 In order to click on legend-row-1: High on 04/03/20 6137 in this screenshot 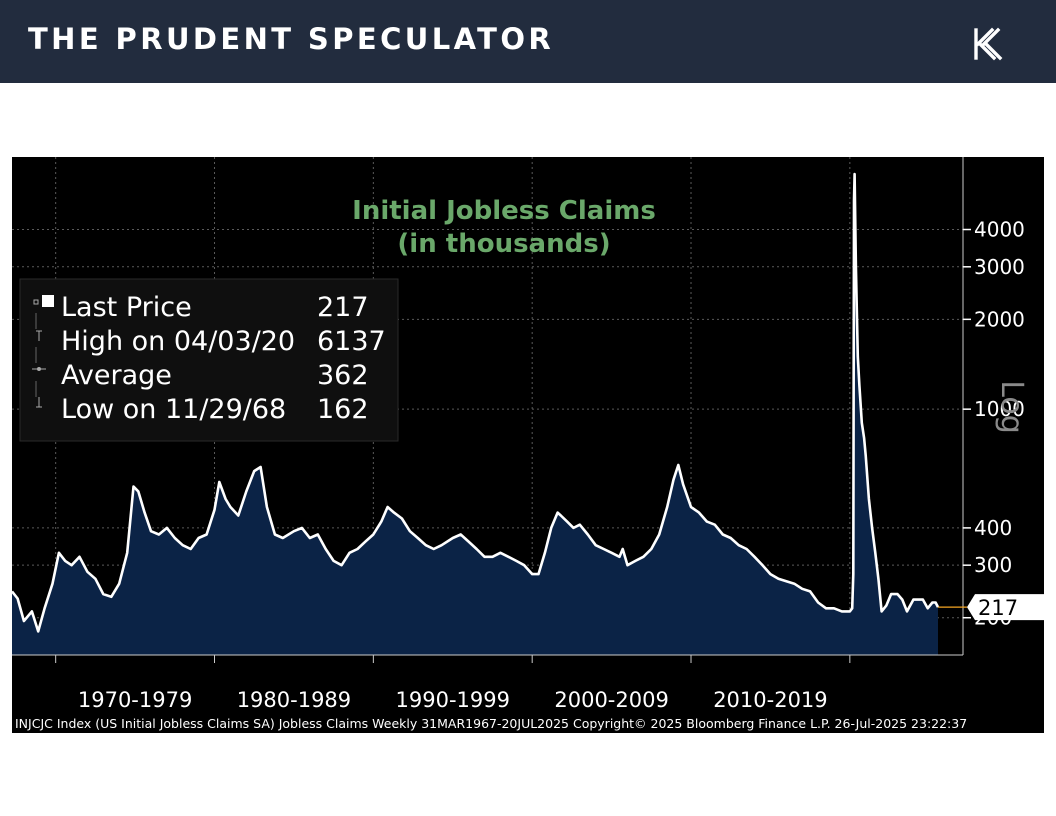, I will do `click(210, 344)`.